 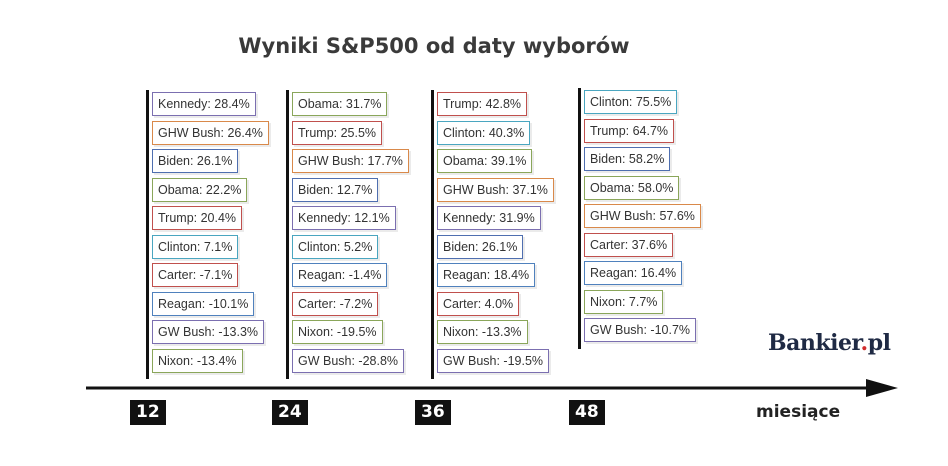 What do you see at coordinates (434, 46) in the screenshot?
I see `chart-title: Wyniki S&P500 od daty wyborów` at bounding box center [434, 46].